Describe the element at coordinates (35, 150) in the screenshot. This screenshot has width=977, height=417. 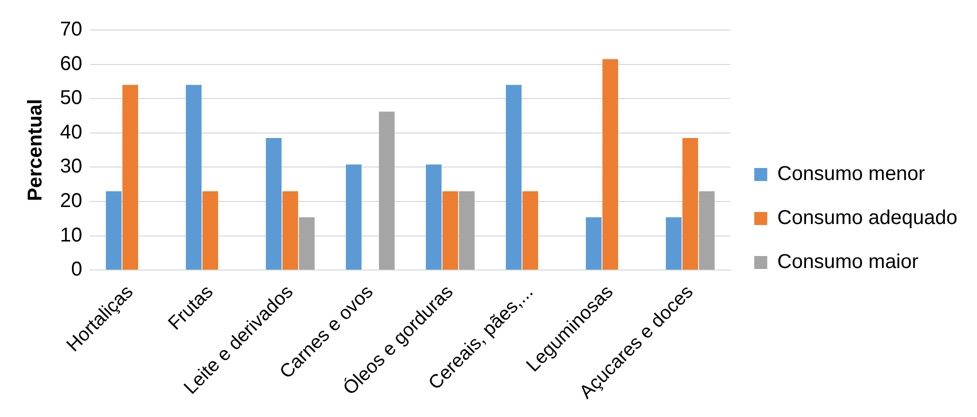
I see `y-axis-title: Percentual` at that location.